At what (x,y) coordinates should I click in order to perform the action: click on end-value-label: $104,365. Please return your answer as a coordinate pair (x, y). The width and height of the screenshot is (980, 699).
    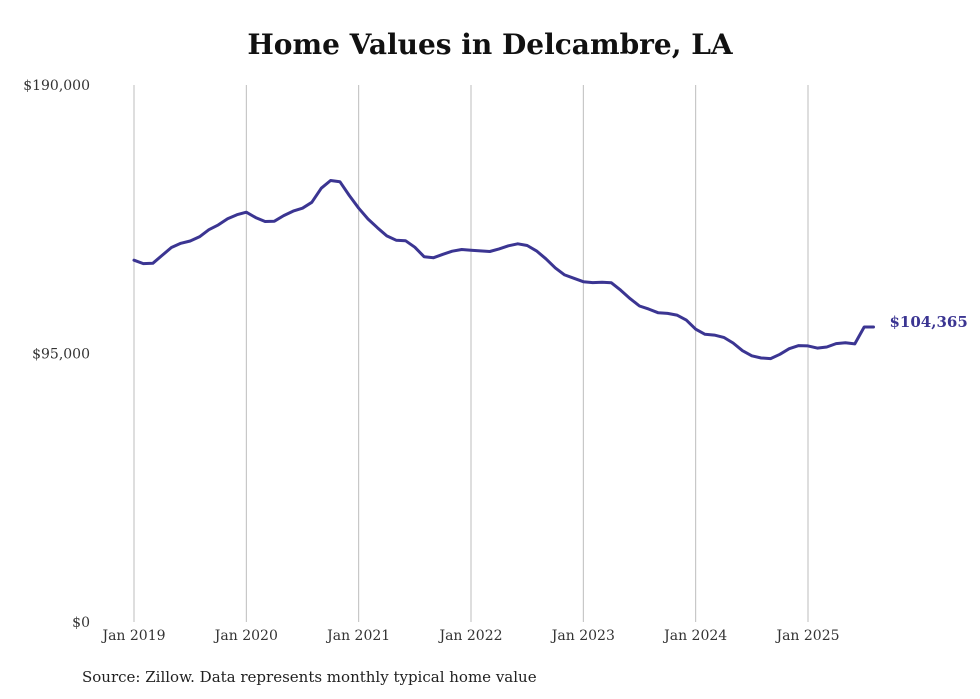
    Looking at the image, I should click on (928, 322).